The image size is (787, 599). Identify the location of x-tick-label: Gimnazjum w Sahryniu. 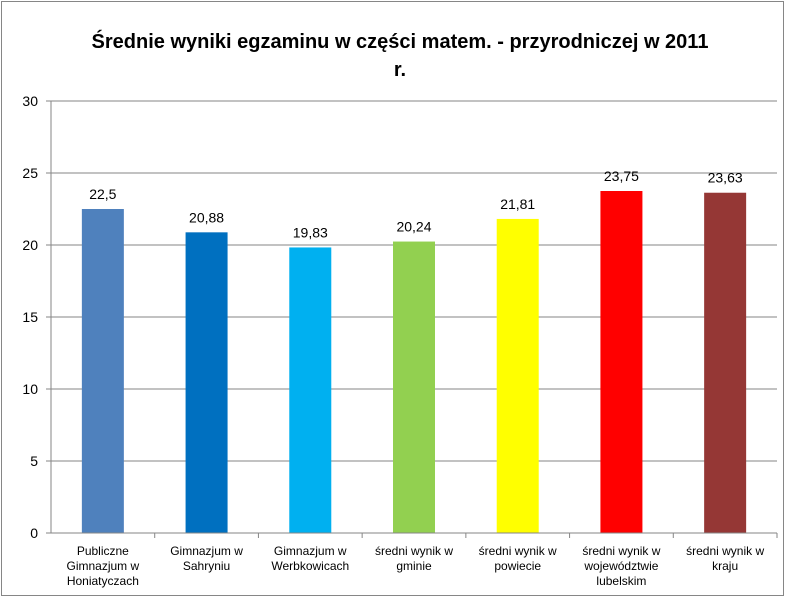
(206, 558).